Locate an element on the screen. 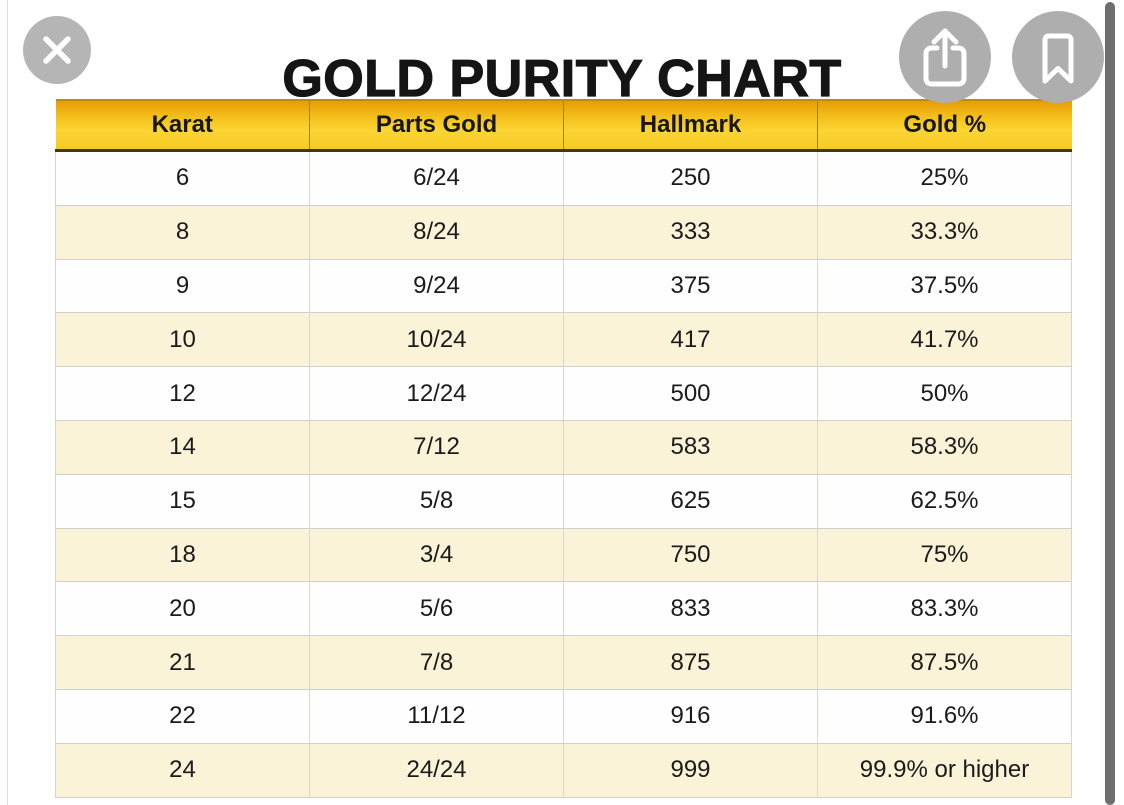  cell-parts-gold: 11/12 is located at coordinates (436, 716).